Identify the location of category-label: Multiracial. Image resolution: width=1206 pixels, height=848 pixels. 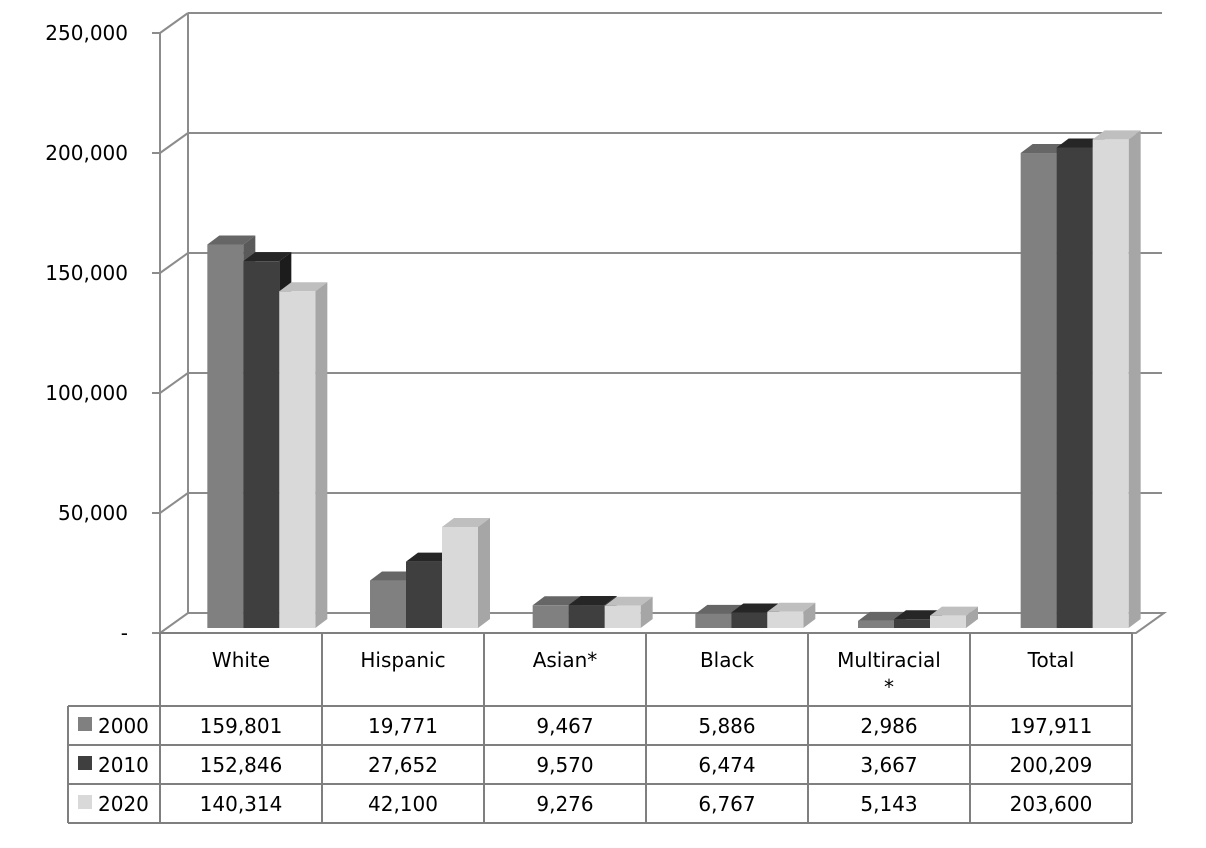
(889, 660).